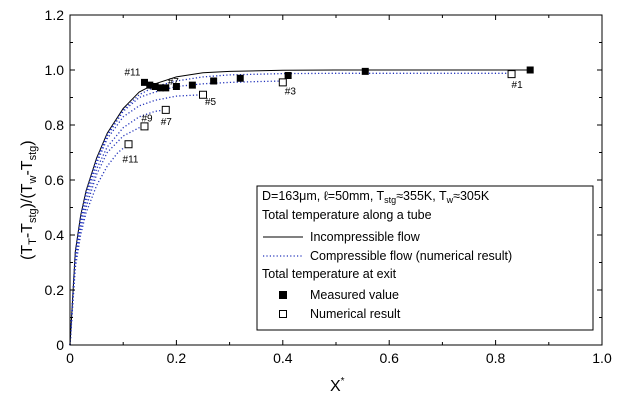 Image resolution: width=618 pixels, height=407 pixels. I want to click on legend-group1-title: Total temperature along a tube, so click(347, 215).